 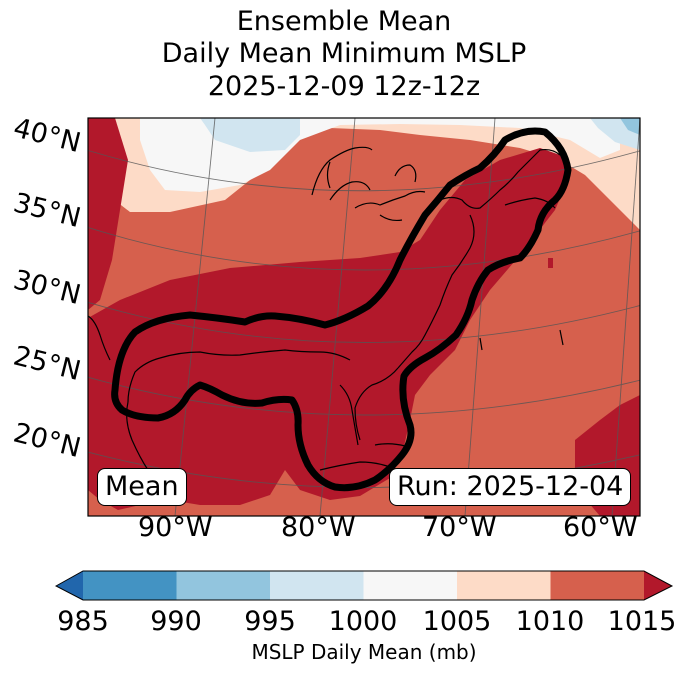 What do you see at coordinates (108, 214) in the screenshot?
I see `mslp-band-1015-west` at bounding box center [108, 214].